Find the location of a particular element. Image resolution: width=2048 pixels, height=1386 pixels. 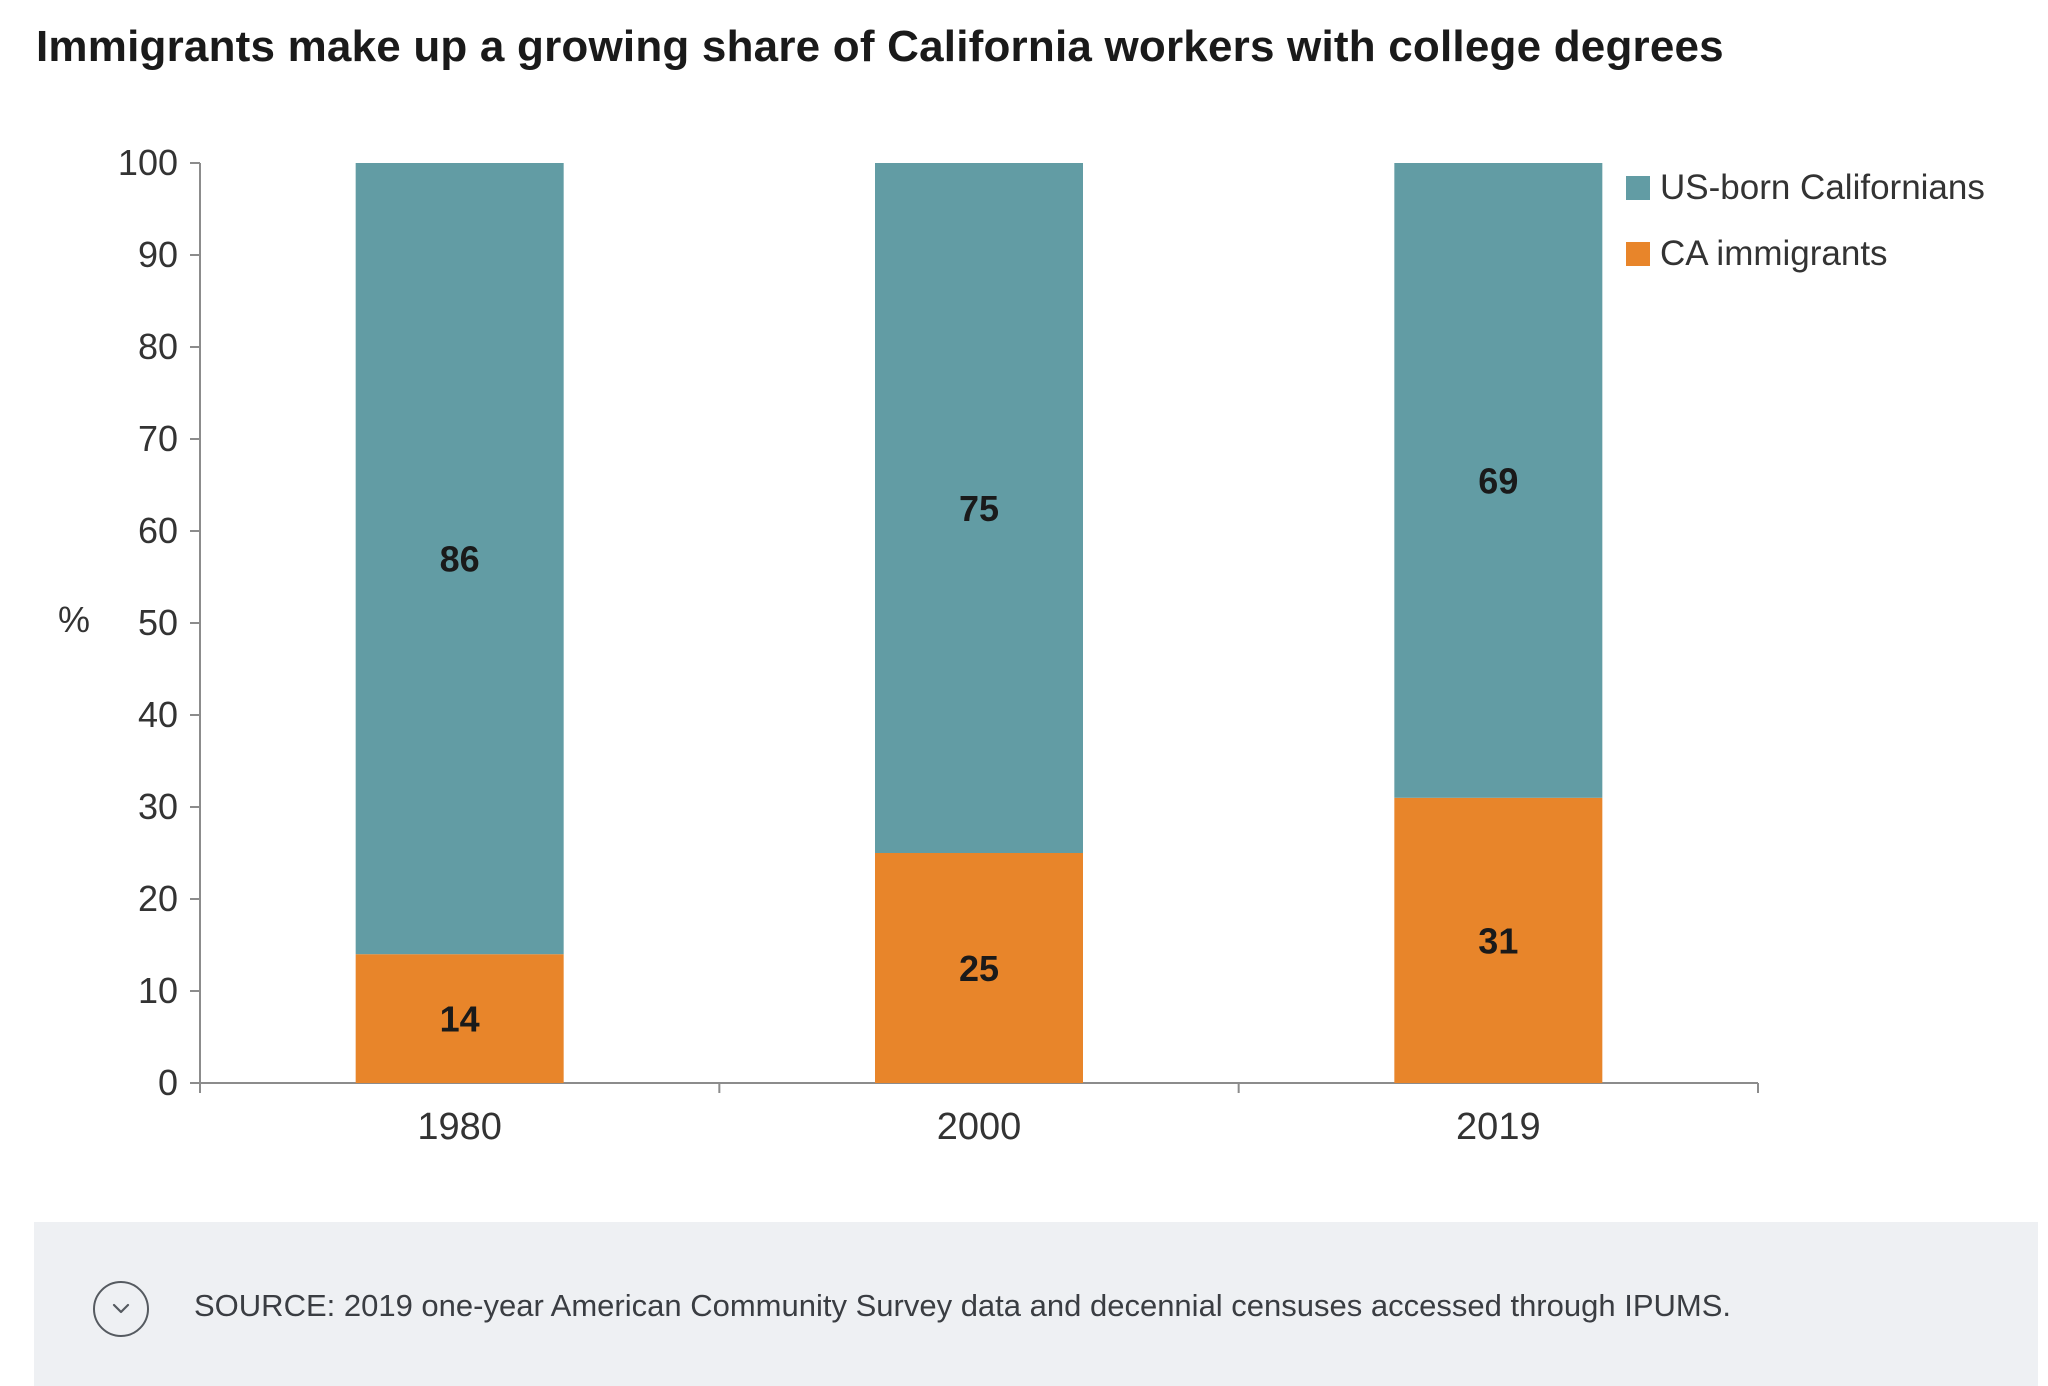

data-label: 75 is located at coordinates (979, 508).